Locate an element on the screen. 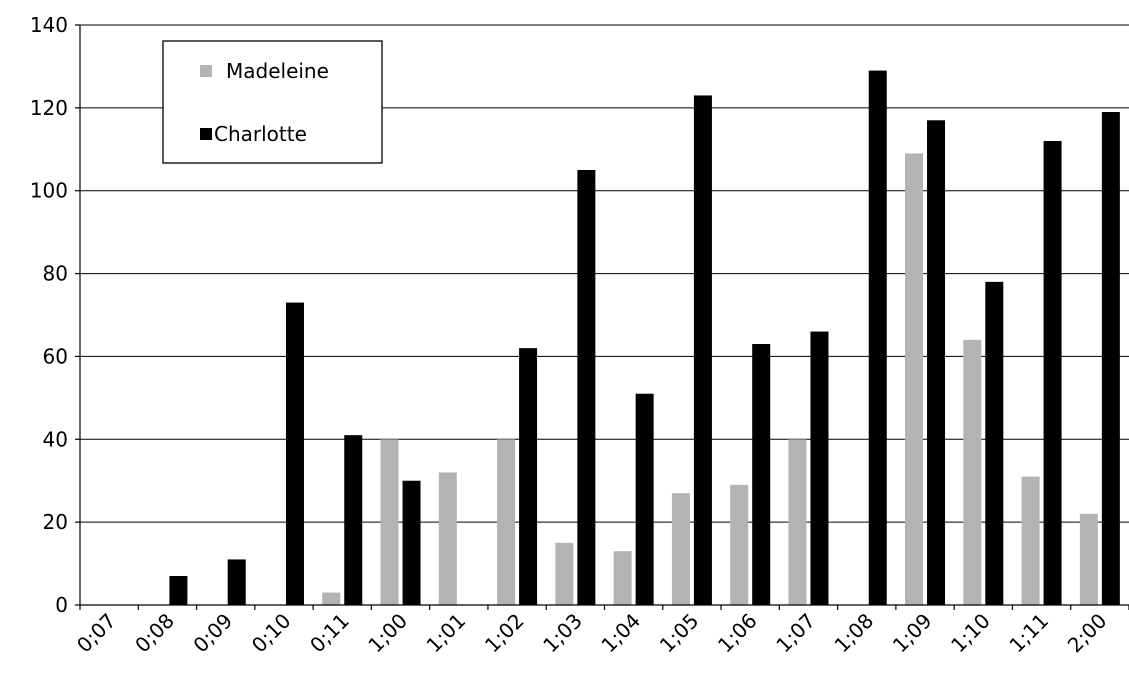 This screenshot has width=1129, height=677. y-tick-label: 40 is located at coordinates (55, 439).